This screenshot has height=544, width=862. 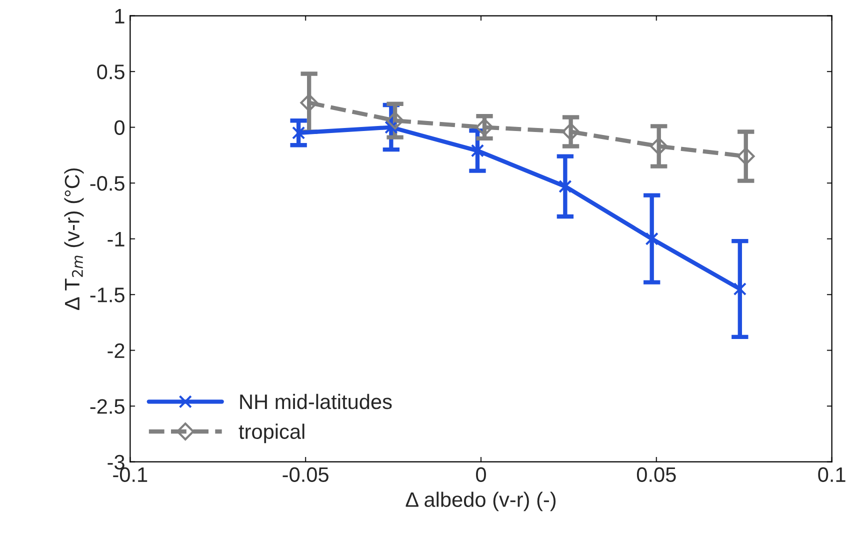 I want to click on y-tick-label: -2, so click(x=116, y=350).